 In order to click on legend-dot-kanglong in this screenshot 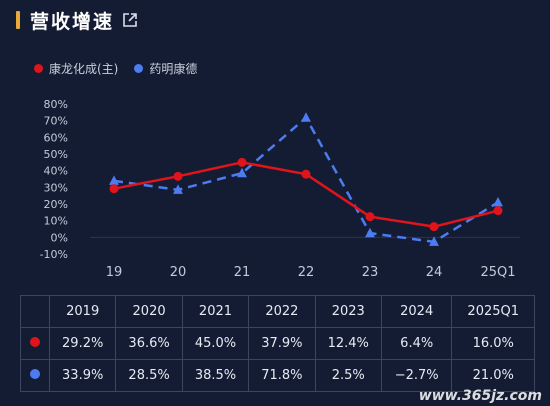, I will do `click(38, 68)`.